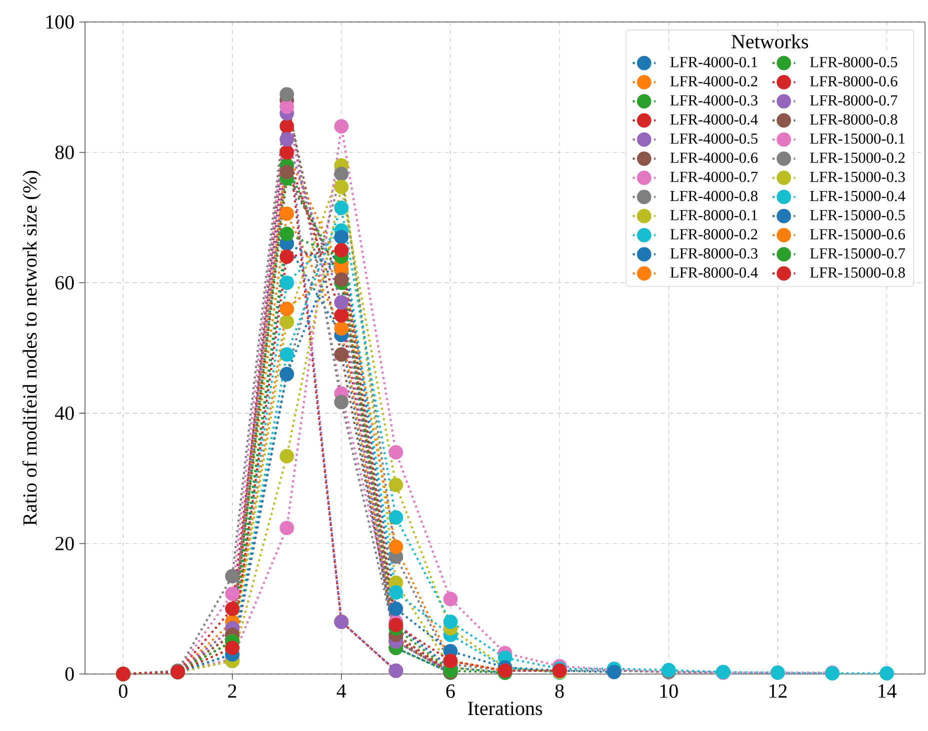 The height and width of the screenshot is (731, 928). I want to click on legend-label: LFR-15000-0.2, so click(857, 157).